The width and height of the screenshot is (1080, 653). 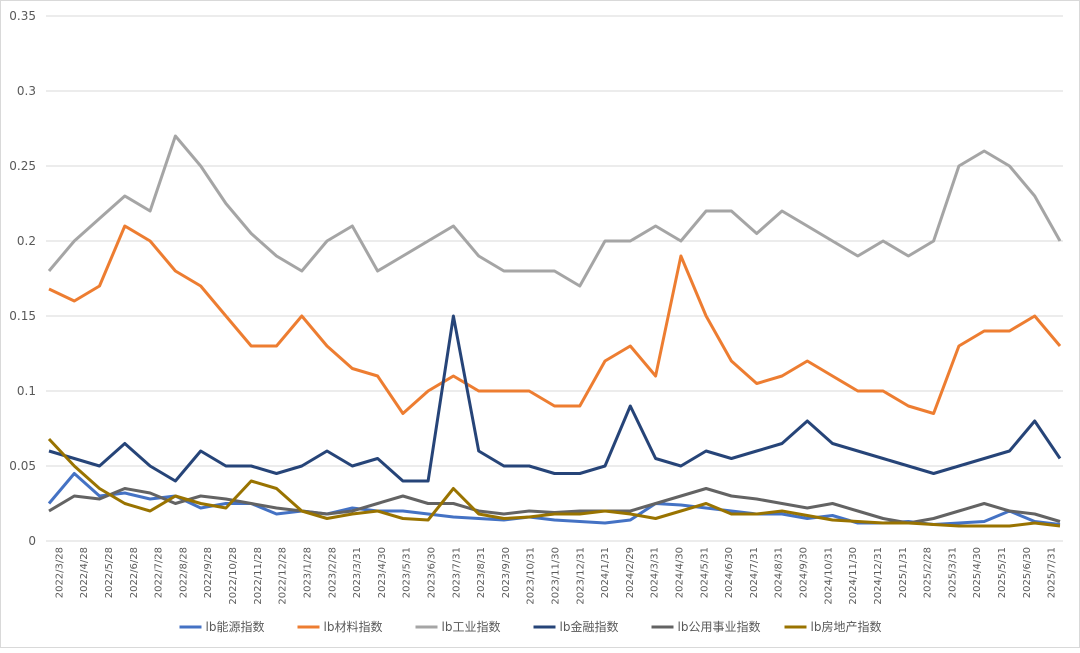 I want to click on x-tick-label: 2025/2/28, so click(x=928, y=572).